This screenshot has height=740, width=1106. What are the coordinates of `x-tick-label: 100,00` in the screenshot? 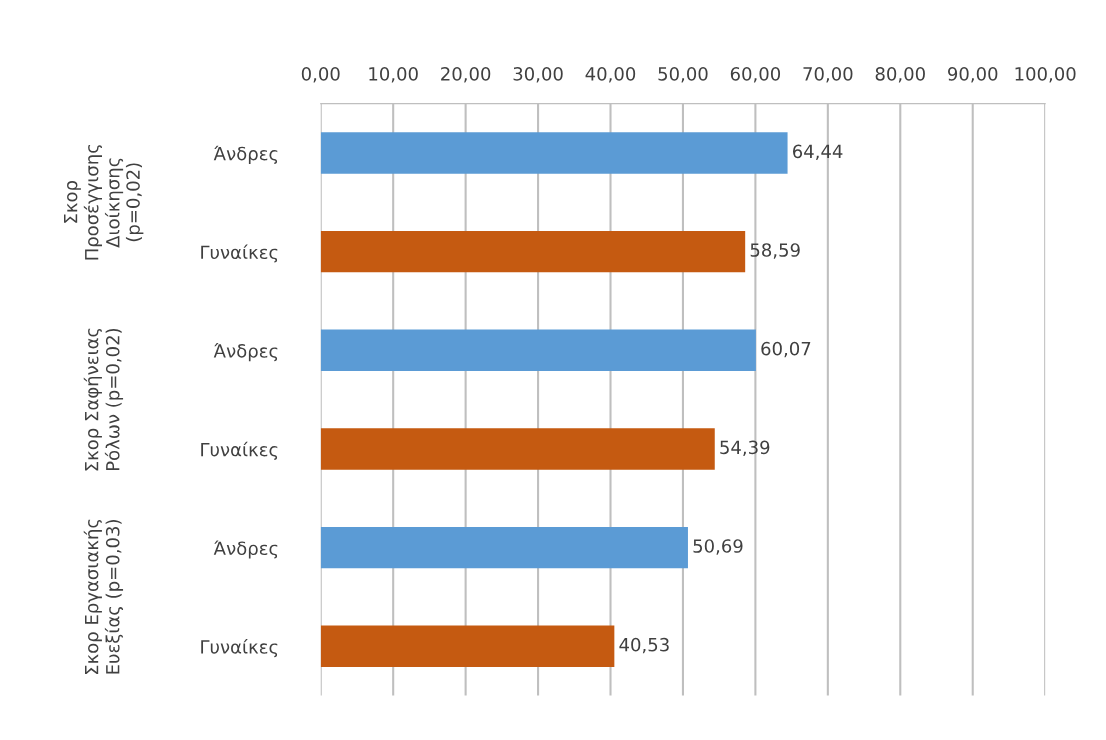 It's located at (1045, 75).